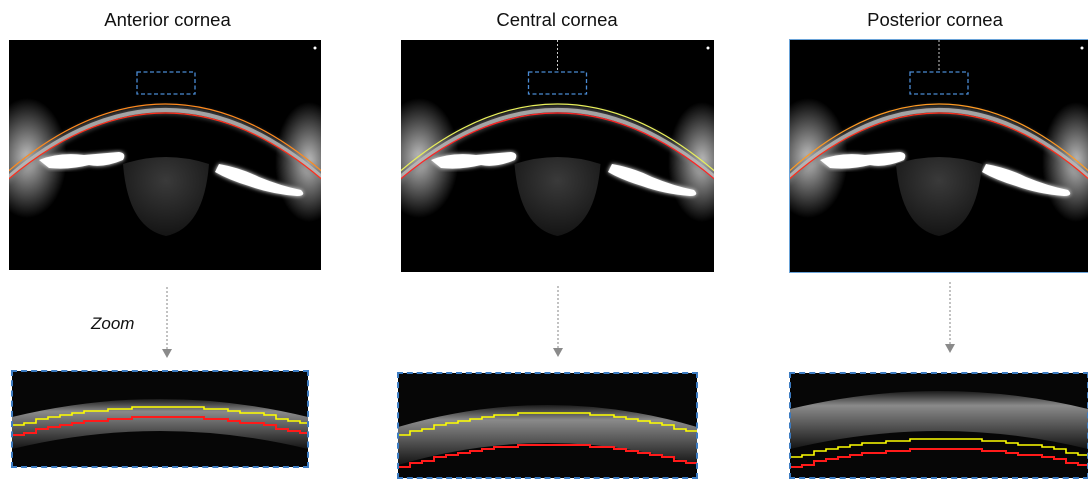 The image size is (1088, 480). Describe the element at coordinates (950, 317) in the screenshot. I see `zoom-arrow-posterior` at that location.